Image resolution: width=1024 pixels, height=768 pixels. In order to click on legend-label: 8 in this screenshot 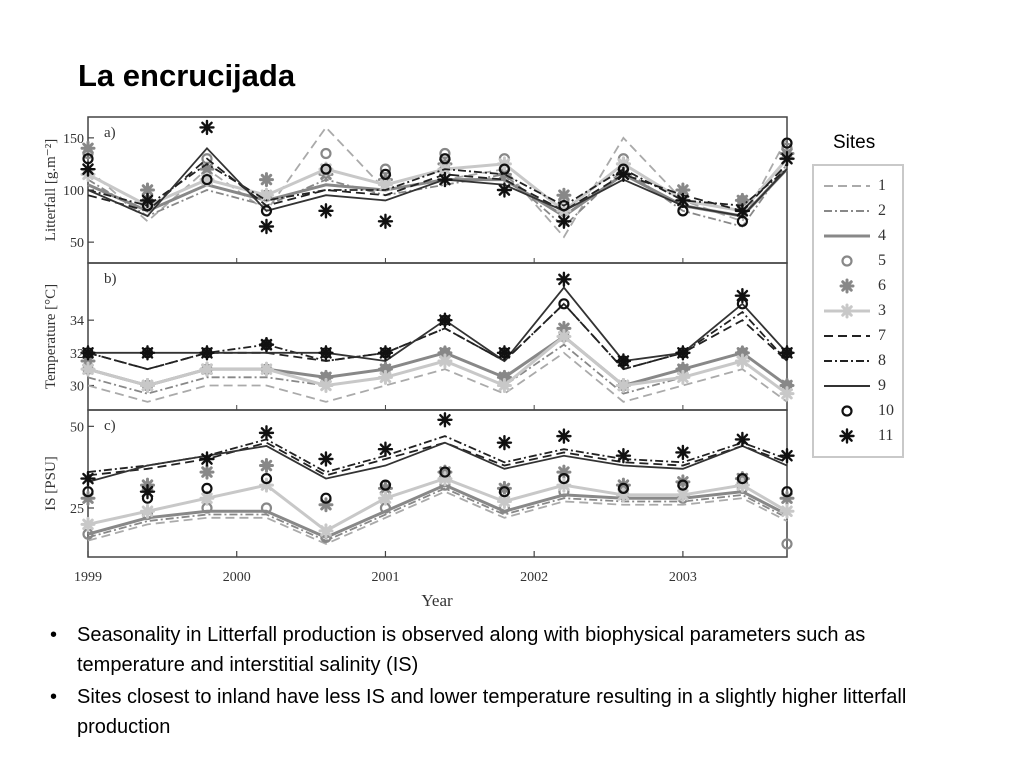, I will do `click(882, 360)`.